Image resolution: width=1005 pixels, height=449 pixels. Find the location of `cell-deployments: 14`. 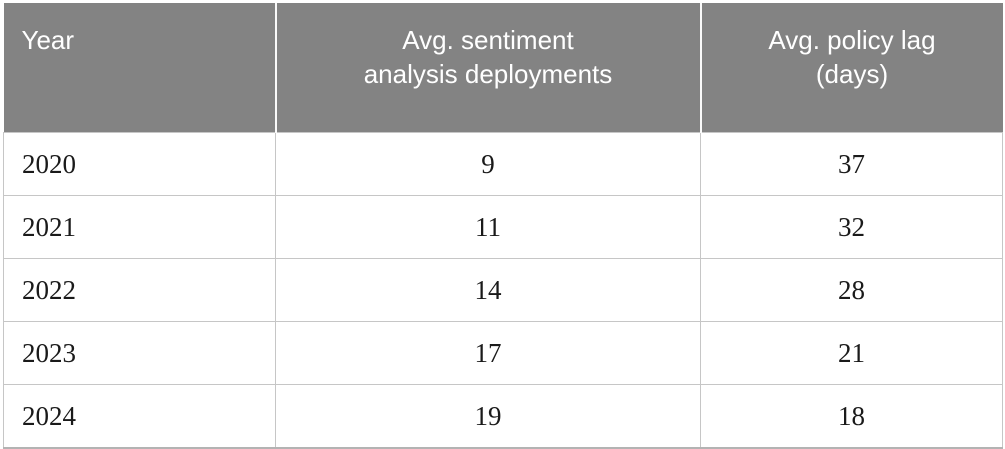

cell-deployments: 14 is located at coordinates (488, 290).